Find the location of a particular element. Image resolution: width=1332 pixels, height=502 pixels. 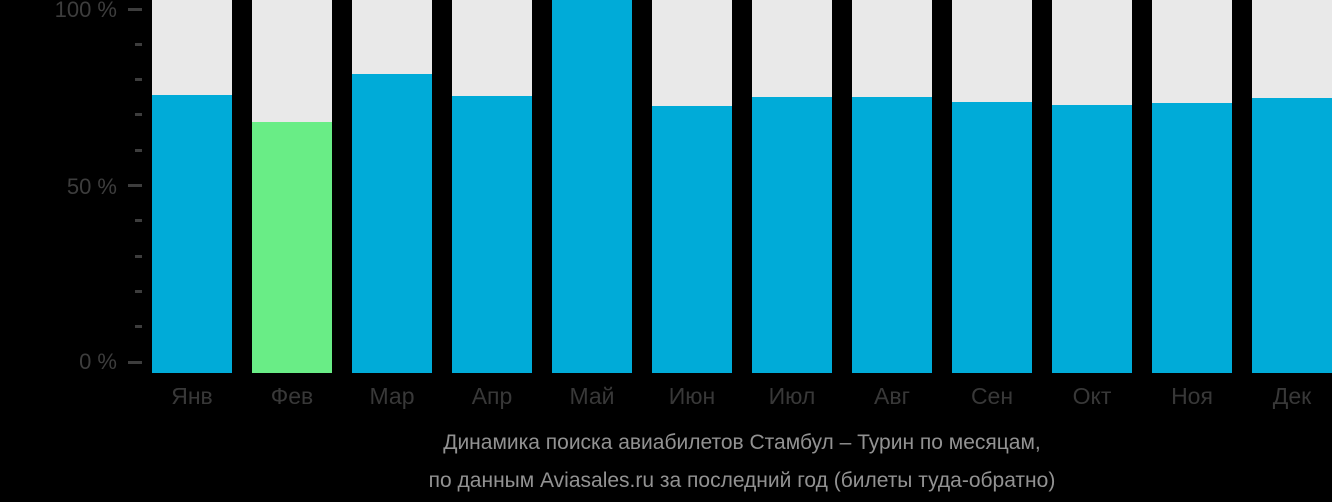

bar-Май is located at coordinates (592, 186).